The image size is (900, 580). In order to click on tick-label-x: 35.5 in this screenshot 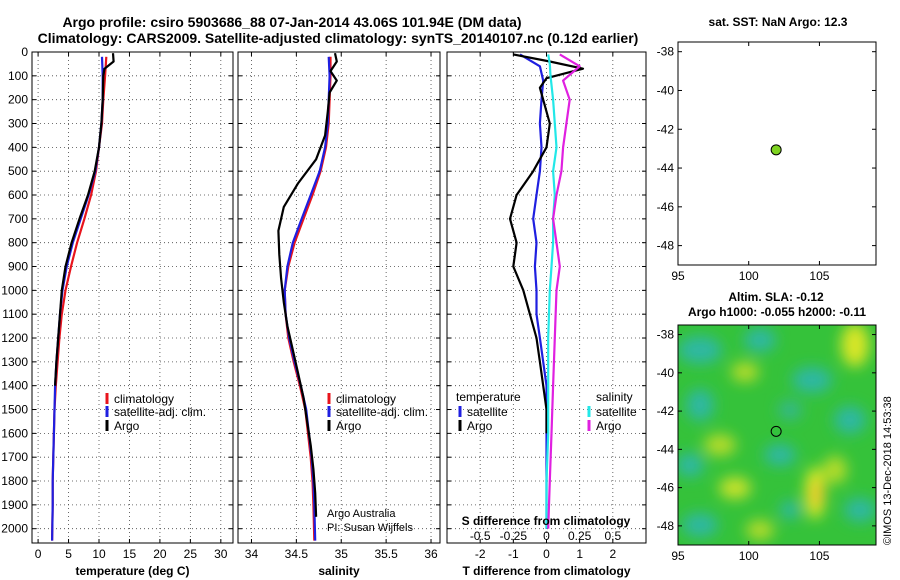, I will do `click(386, 554)`.